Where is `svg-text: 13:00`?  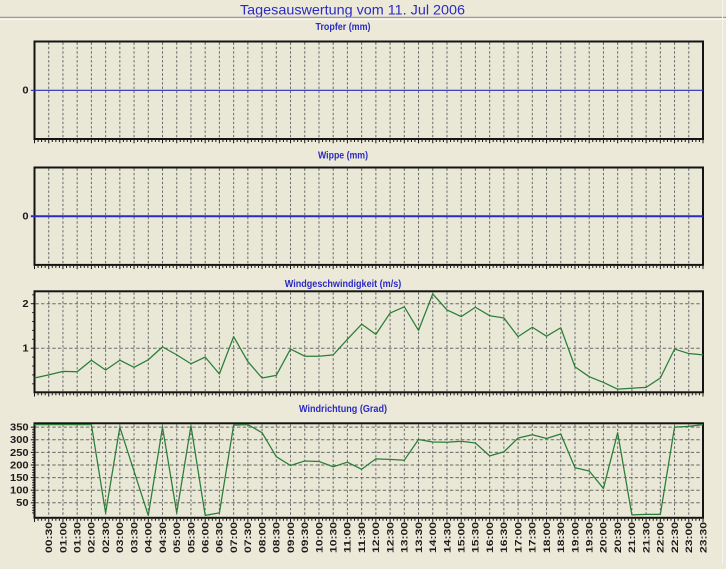 svg-text: 13:00 is located at coordinates (405, 537).